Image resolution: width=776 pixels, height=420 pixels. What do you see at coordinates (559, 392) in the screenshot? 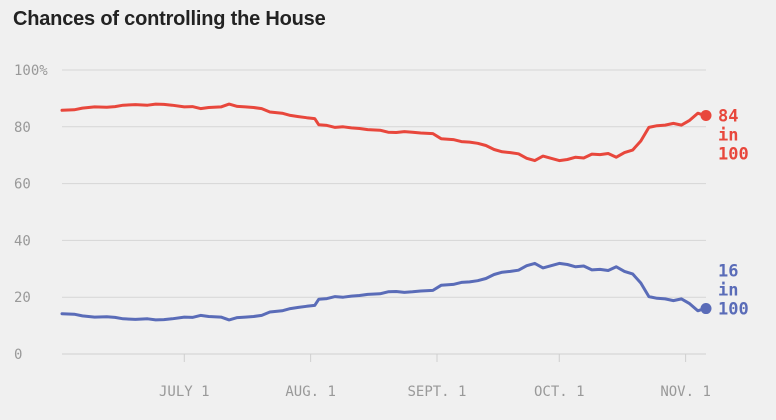
I see `x-tick-label: OCT. 1` at bounding box center [559, 392].